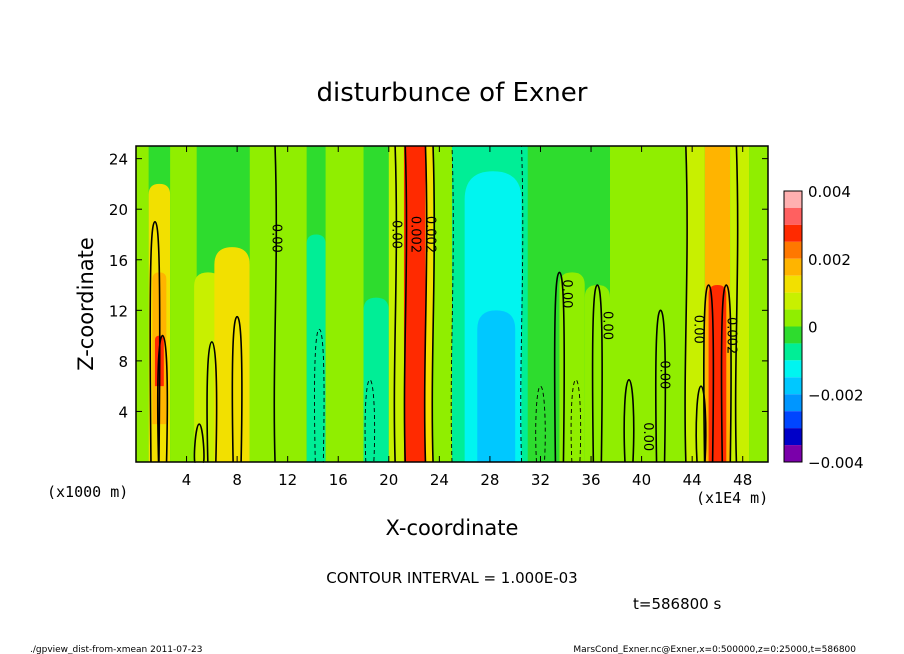 The height and width of the screenshot is (654, 904). What do you see at coordinates (731, 335) in the screenshot?
I see `contour-label-8: 0.002` at bounding box center [731, 335].